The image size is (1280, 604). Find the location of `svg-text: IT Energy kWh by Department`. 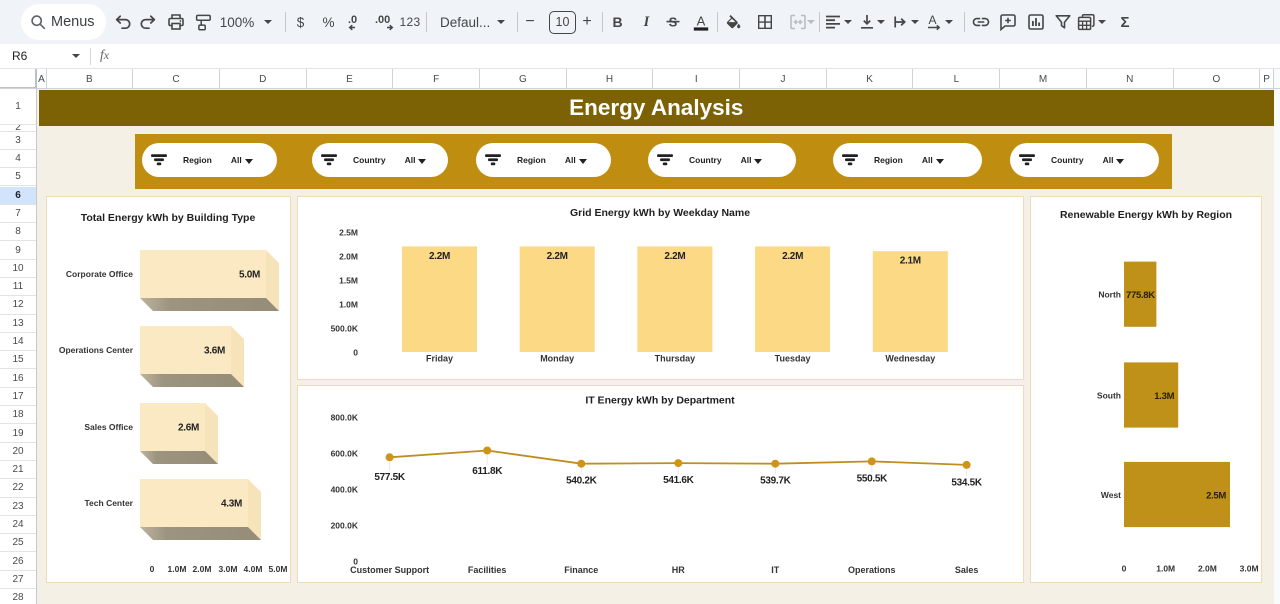

svg-text: IT Energy kWh by Department is located at coordinates (660, 401).